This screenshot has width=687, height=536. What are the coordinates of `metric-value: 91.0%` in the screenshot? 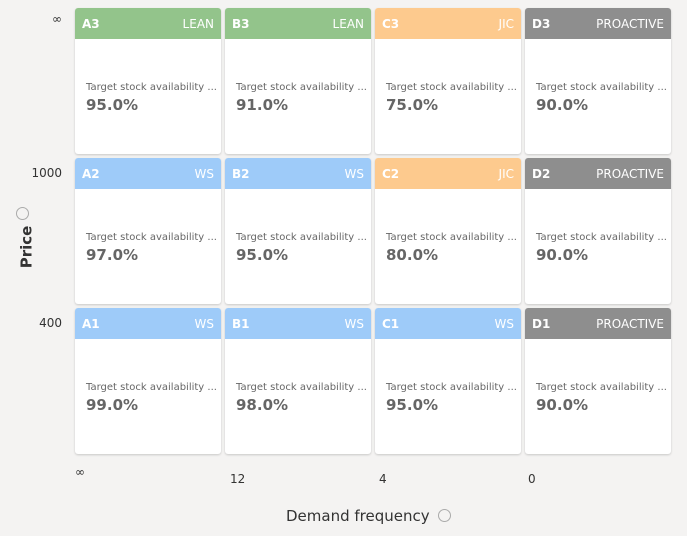 It's located at (262, 105).